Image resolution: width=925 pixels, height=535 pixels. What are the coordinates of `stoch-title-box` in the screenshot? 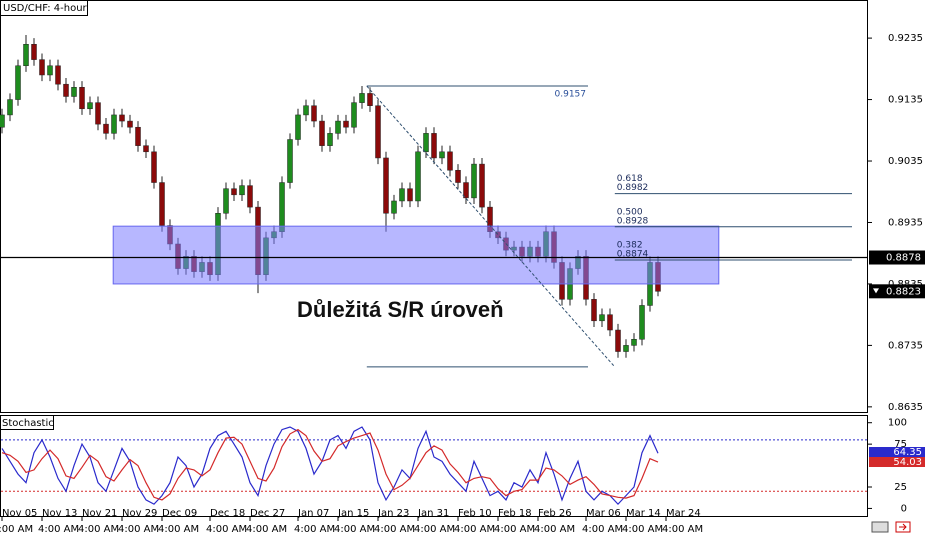 It's located at (27, 422).